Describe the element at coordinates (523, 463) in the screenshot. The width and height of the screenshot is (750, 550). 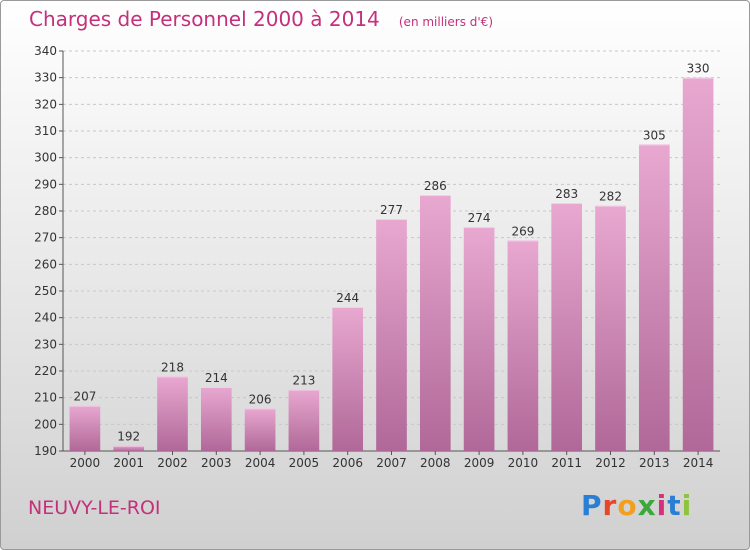
I see `x-tick-label-2010: 2010` at that location.